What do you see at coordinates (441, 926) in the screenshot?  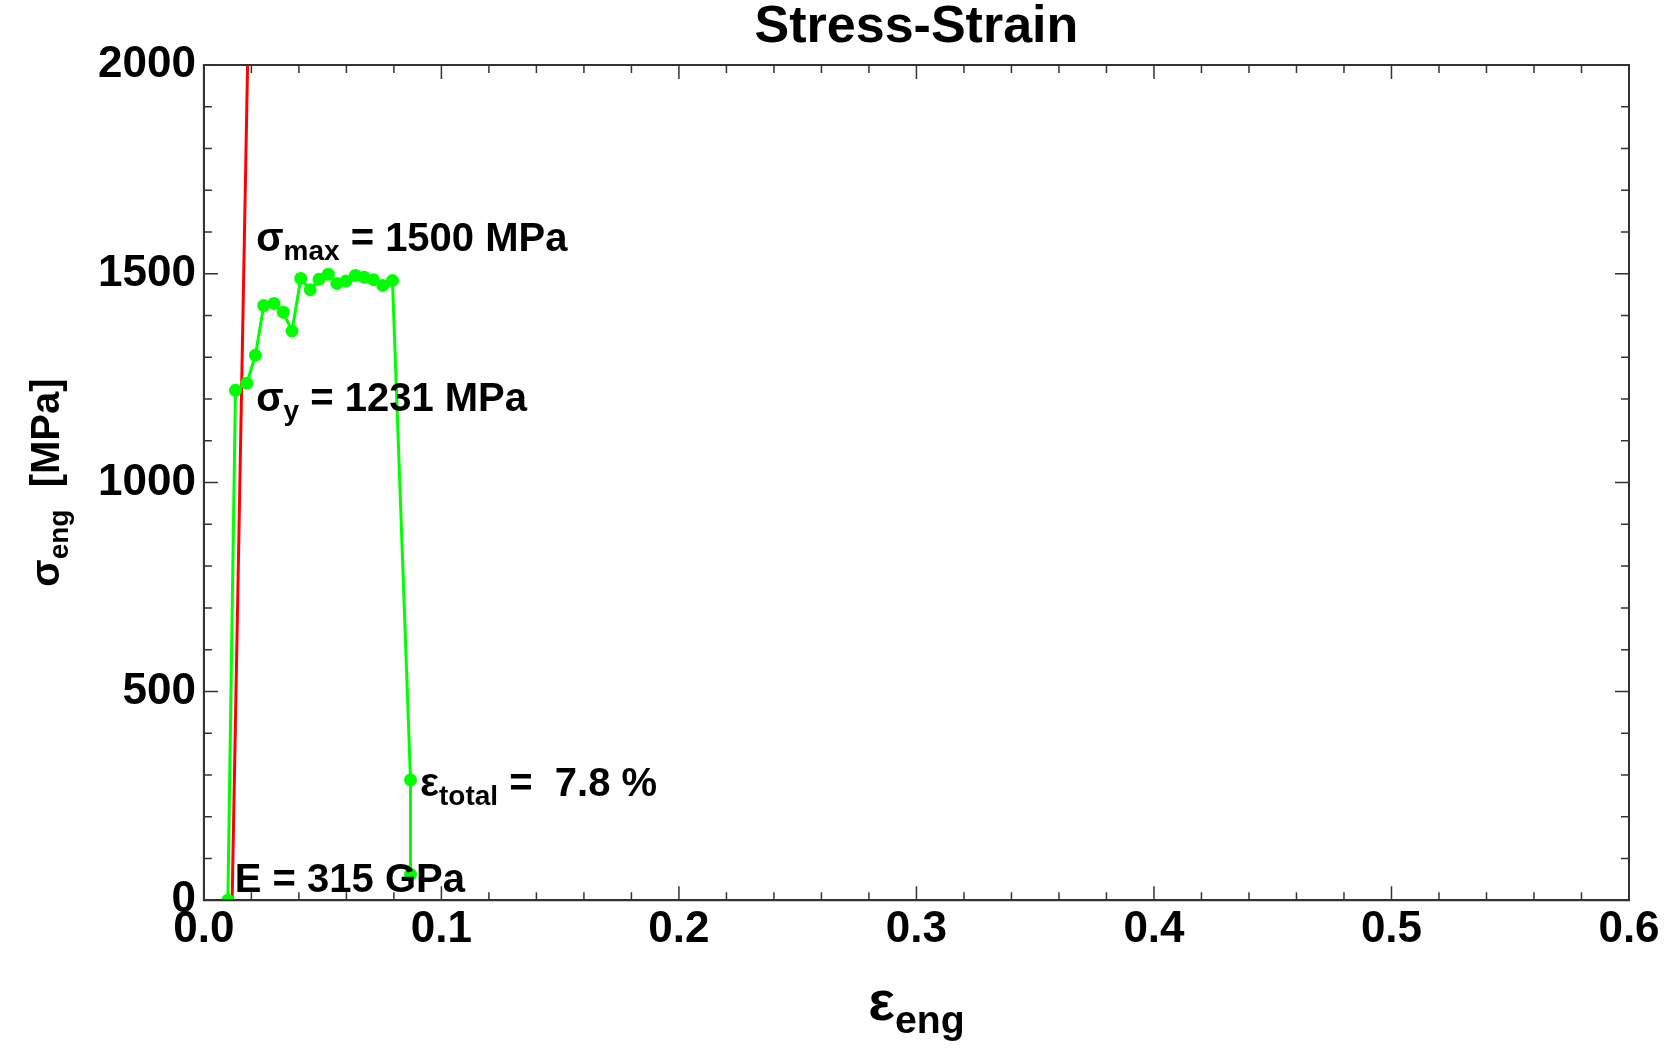 I see `x-tick-label: 0.1` at bounding box center [441, 926].